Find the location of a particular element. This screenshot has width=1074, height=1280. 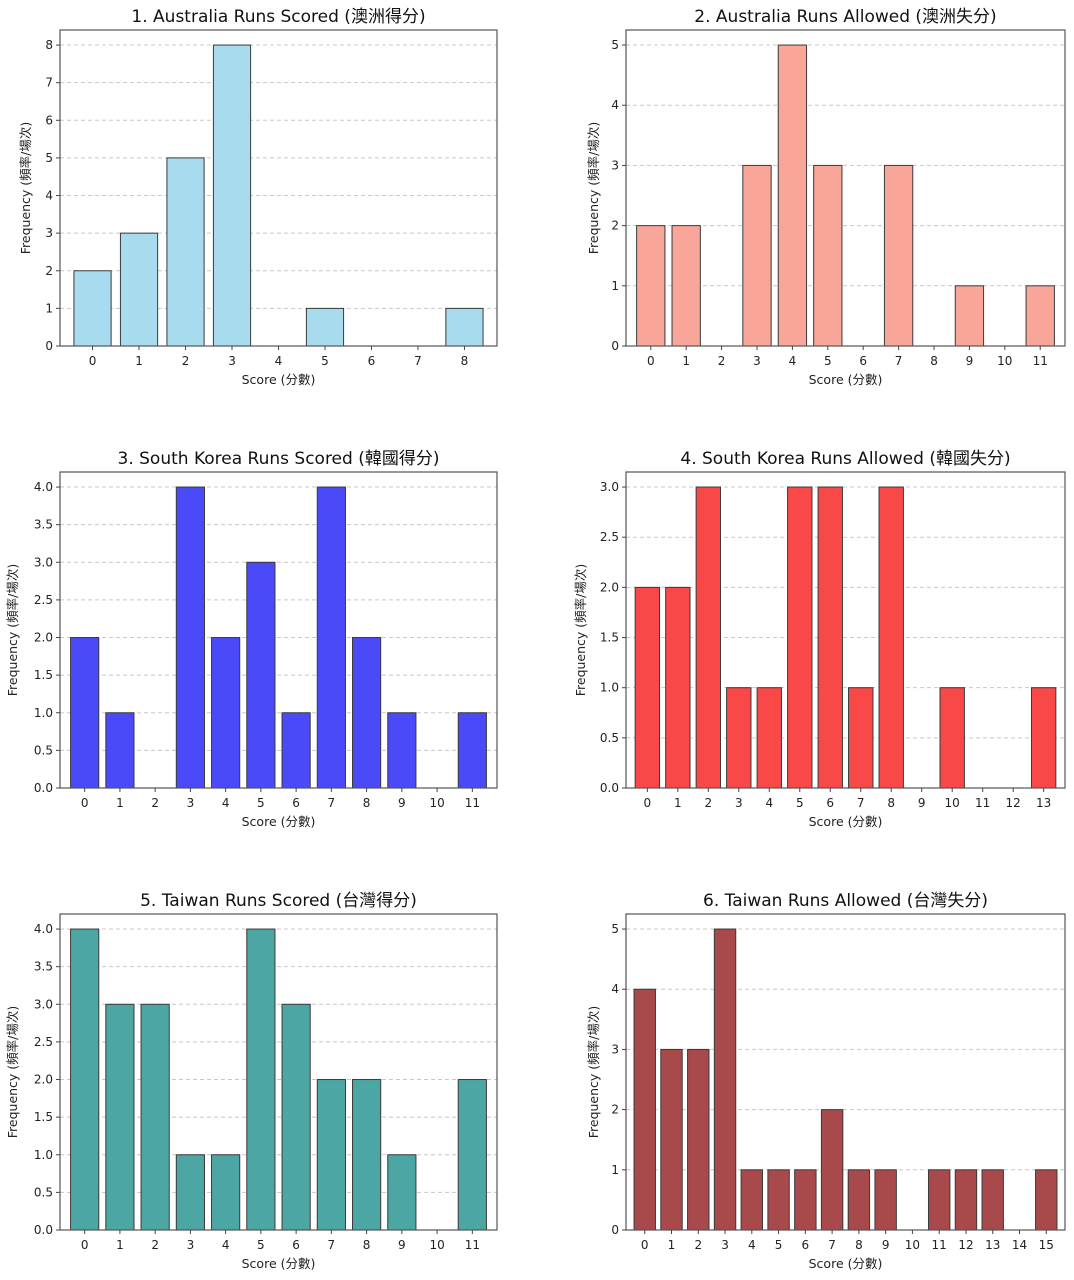

x-tick-label: 12 is located at coordinates (965, 1245).